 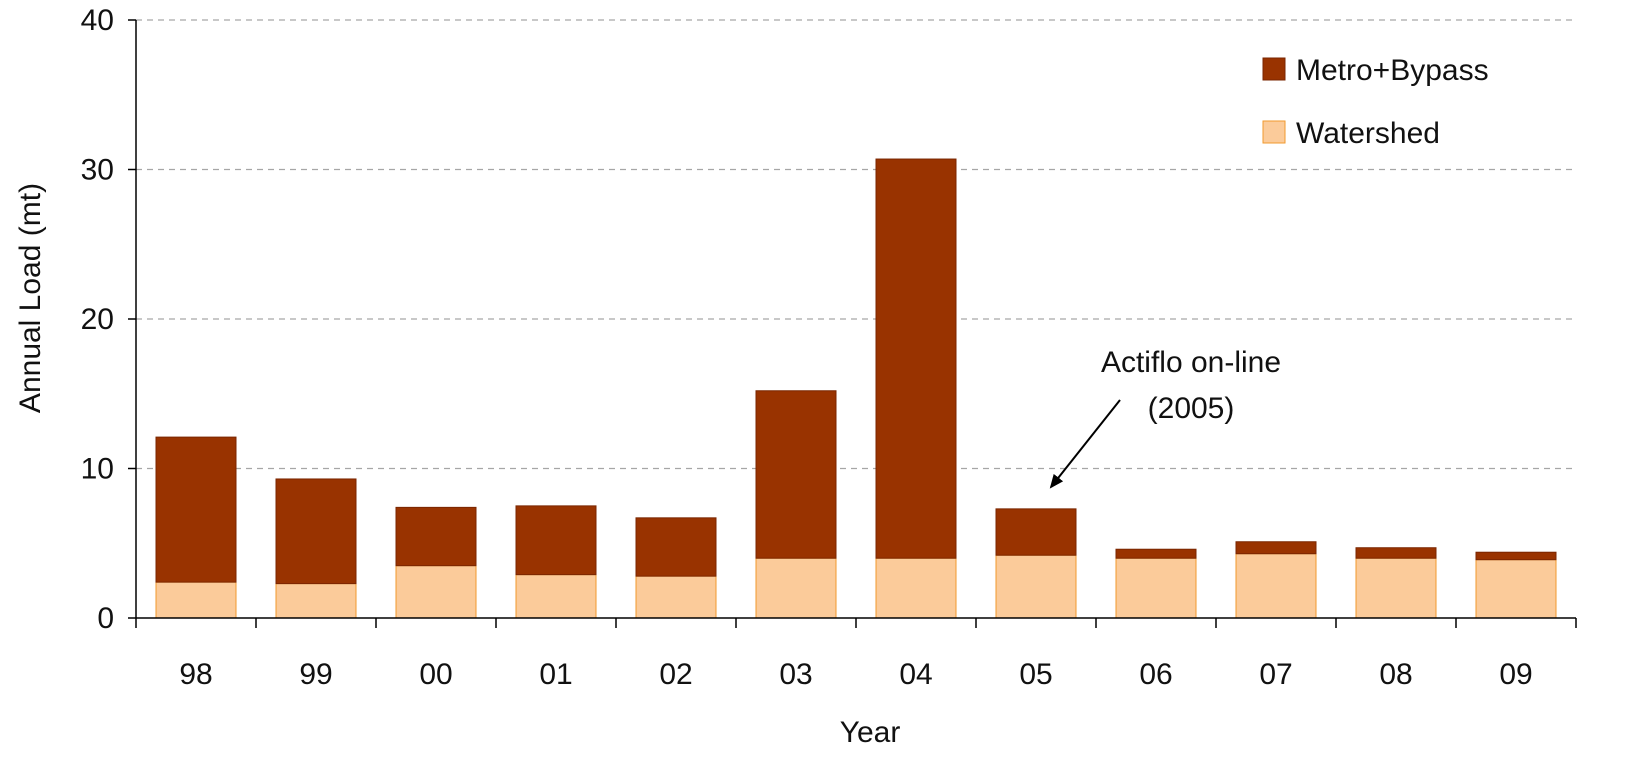 I want to click on x-tick-label: 03, so click(x=795, y=674).